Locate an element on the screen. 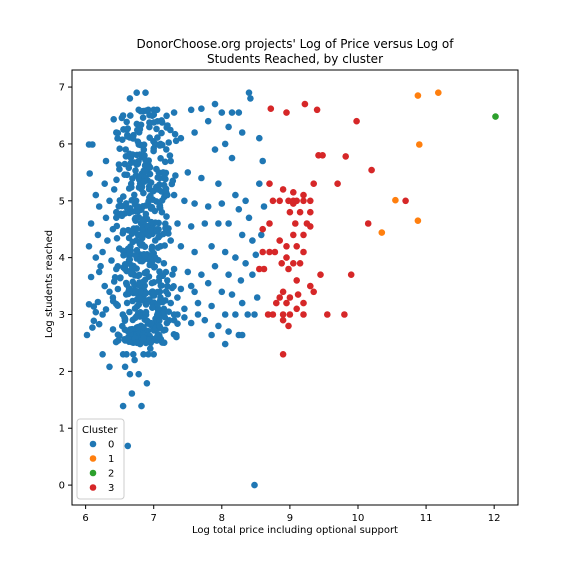 The width and height of the screenshot is (576, 576). y-axis-ticks: 0 1 2 3 4 5 6 7 is located at coordinates (65, 287).